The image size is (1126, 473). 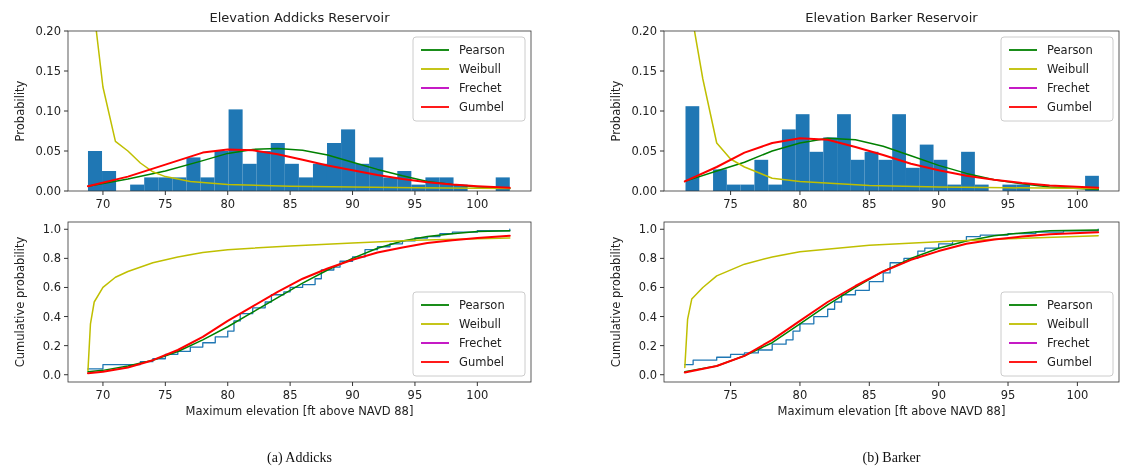 I want to click on text: (a) Addicks, so click(x=299, y=458).